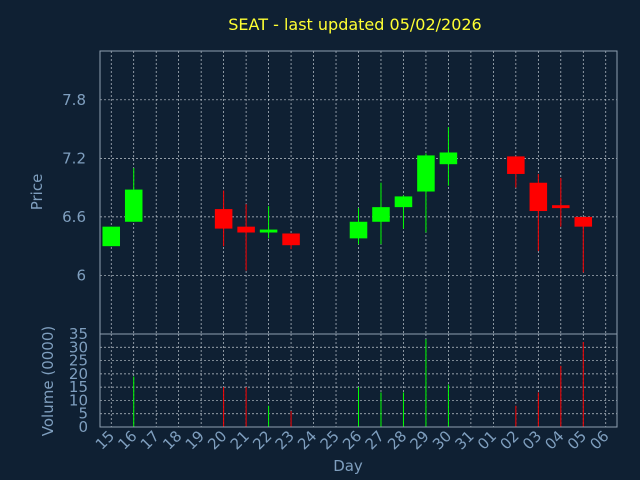  Describe the element at coordinates (83, 414) in the screenshot. I see `volume-y-tick-label: 5` at that location.